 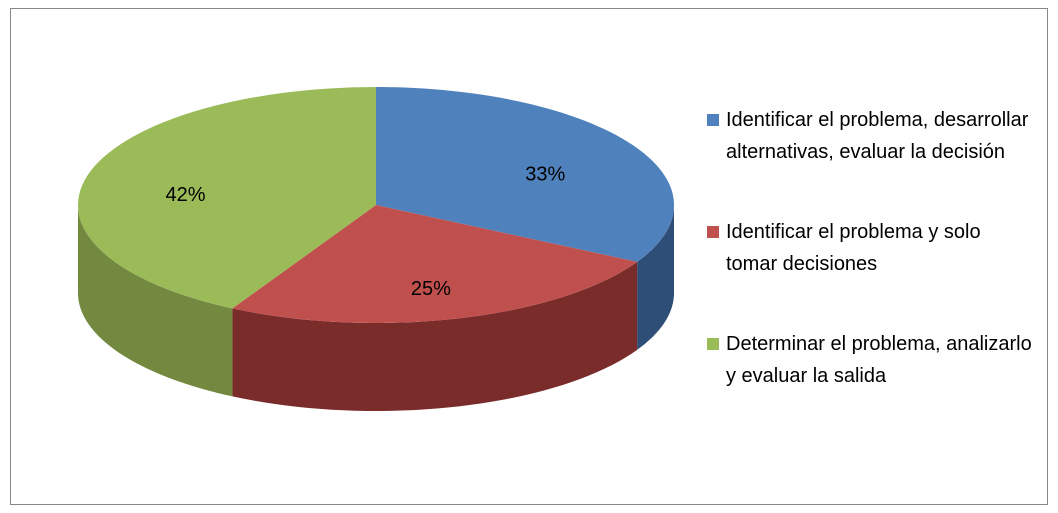 What do you see at coordinates (185, 195) in the screenshot?
I see `data-label: 42%` at bounding box center [185, 195].